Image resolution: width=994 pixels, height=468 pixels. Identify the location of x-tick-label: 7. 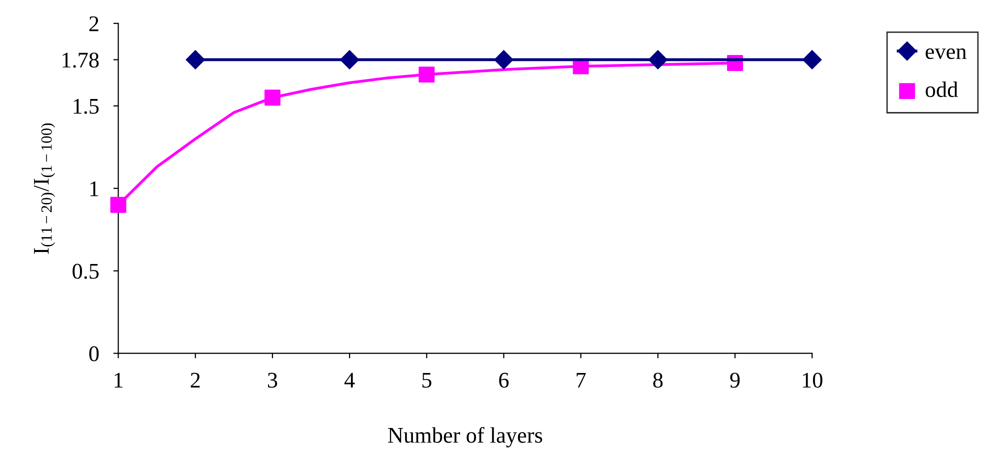
(581, 380).